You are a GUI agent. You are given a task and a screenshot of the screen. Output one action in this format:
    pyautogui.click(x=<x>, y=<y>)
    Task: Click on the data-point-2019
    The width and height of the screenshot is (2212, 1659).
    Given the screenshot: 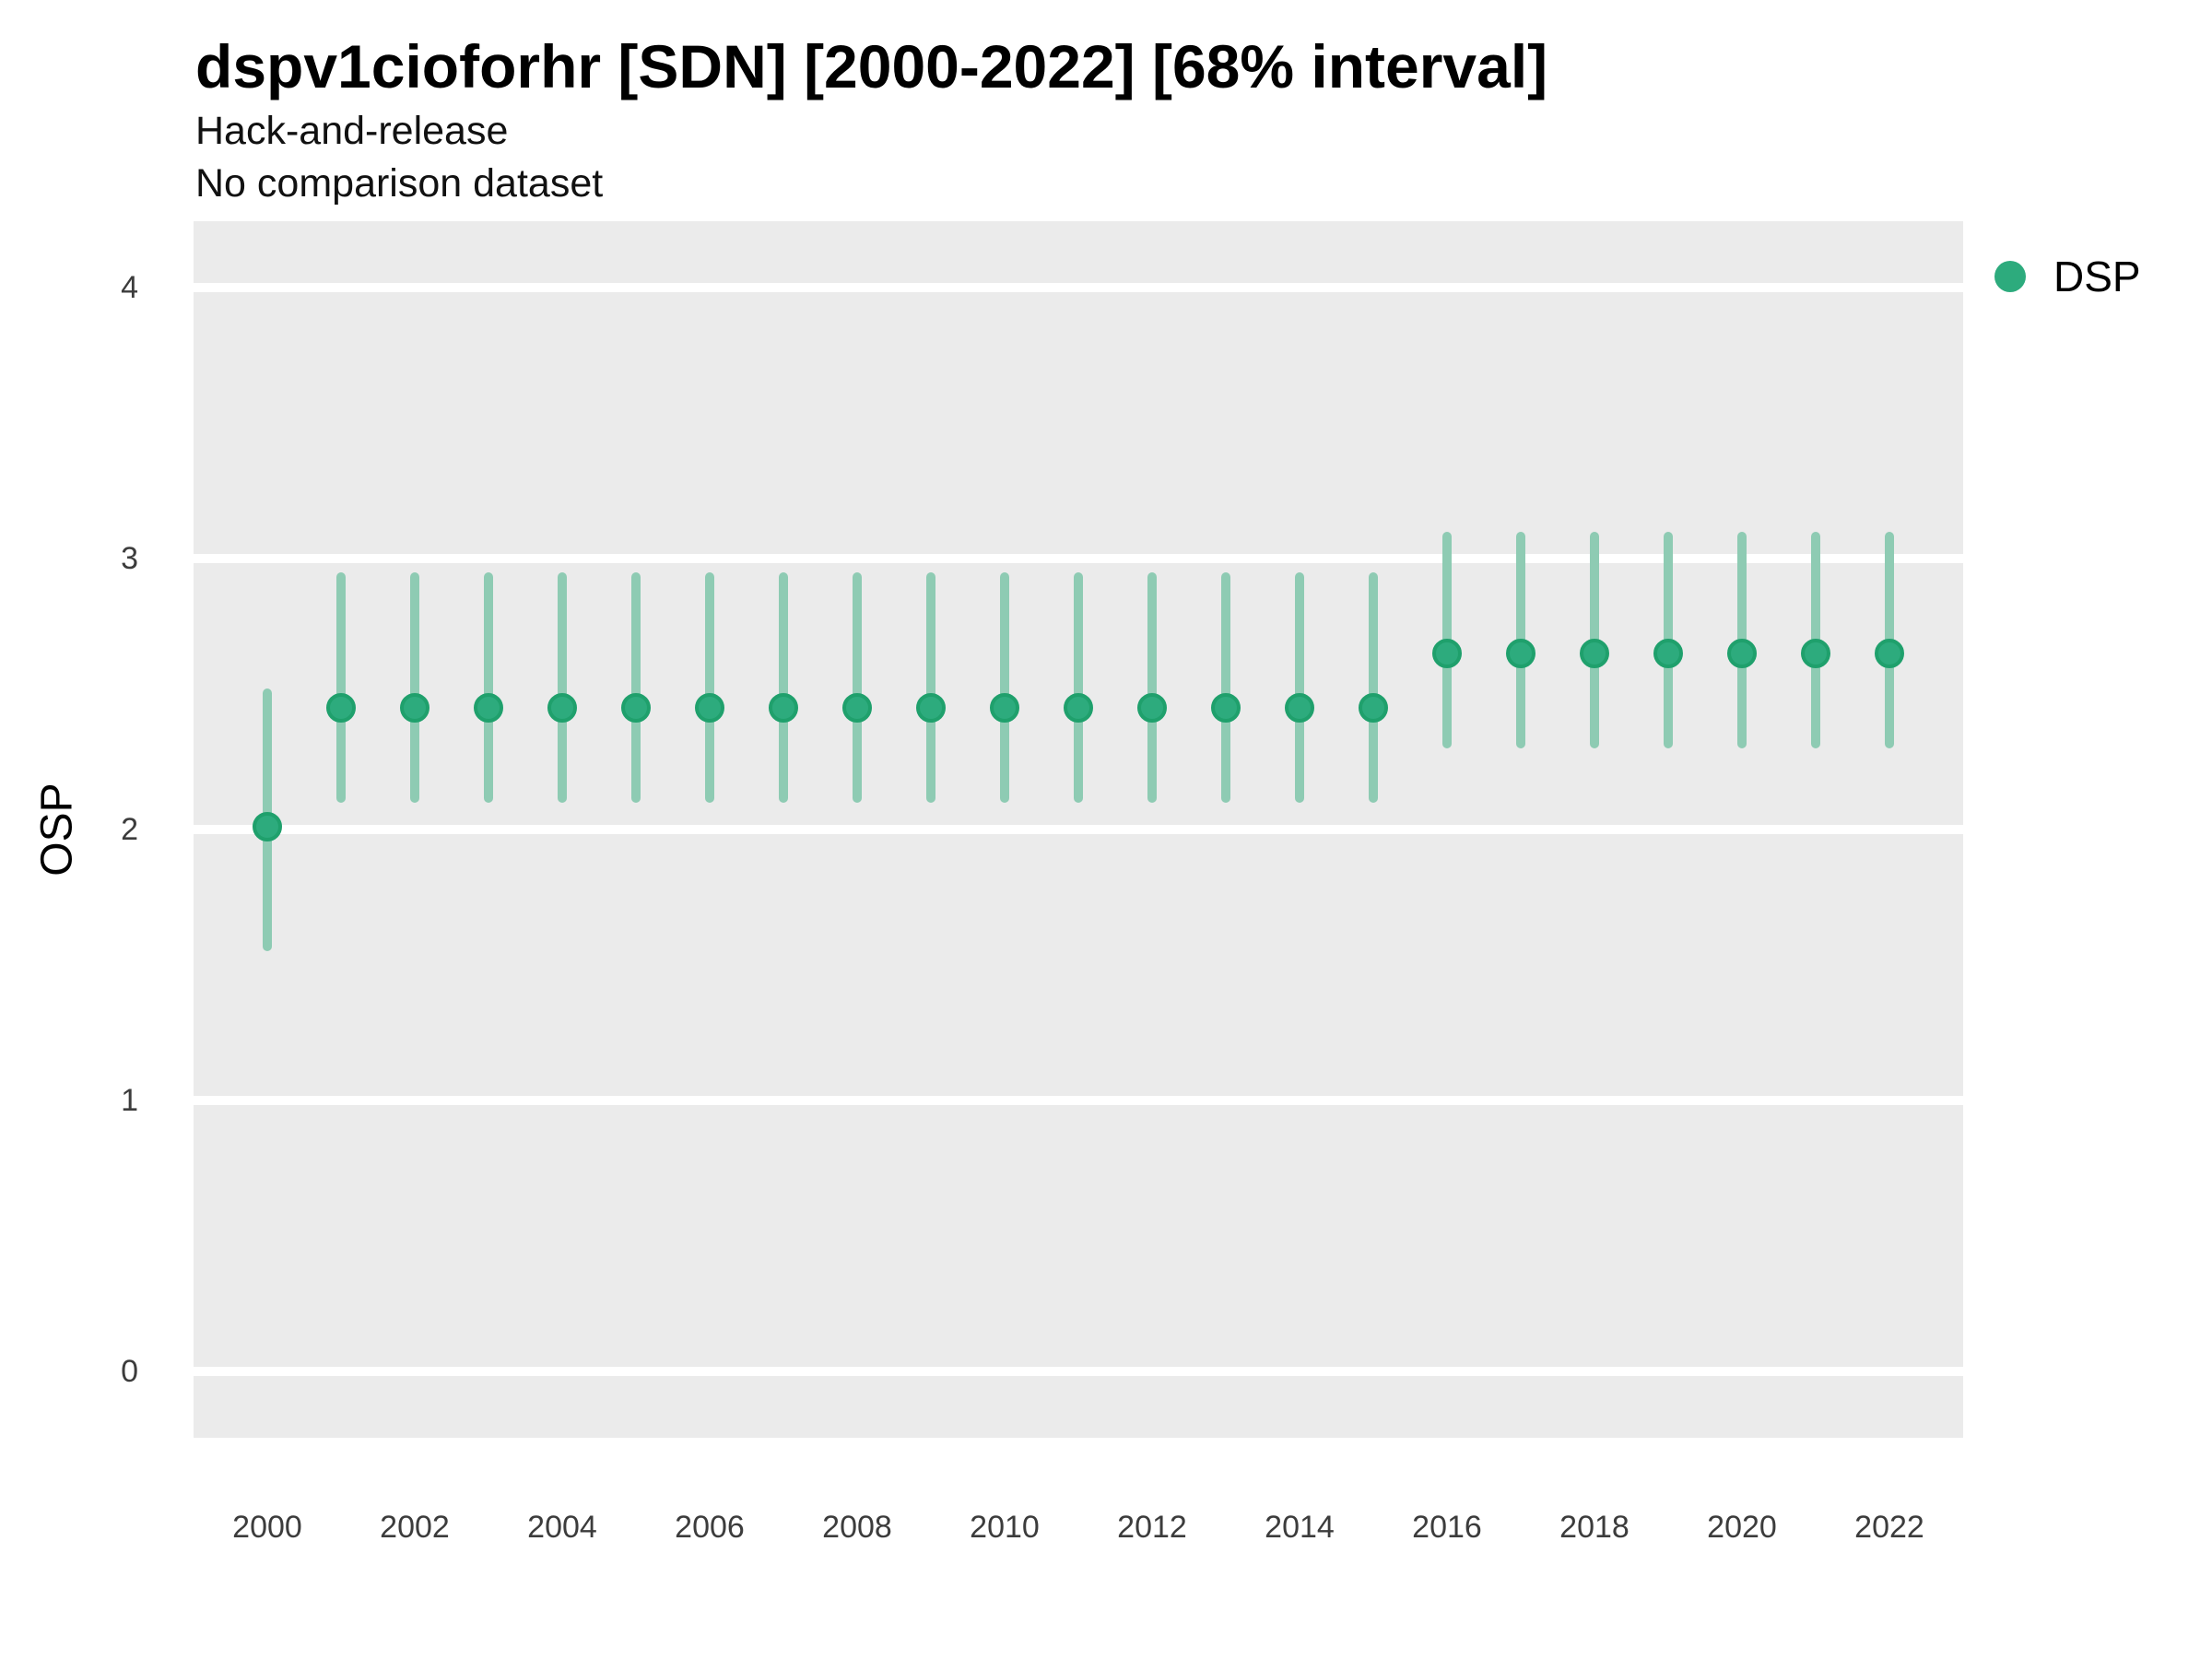 What is the action you would take?
    pyautogui.click(x=1668, y=653)
    